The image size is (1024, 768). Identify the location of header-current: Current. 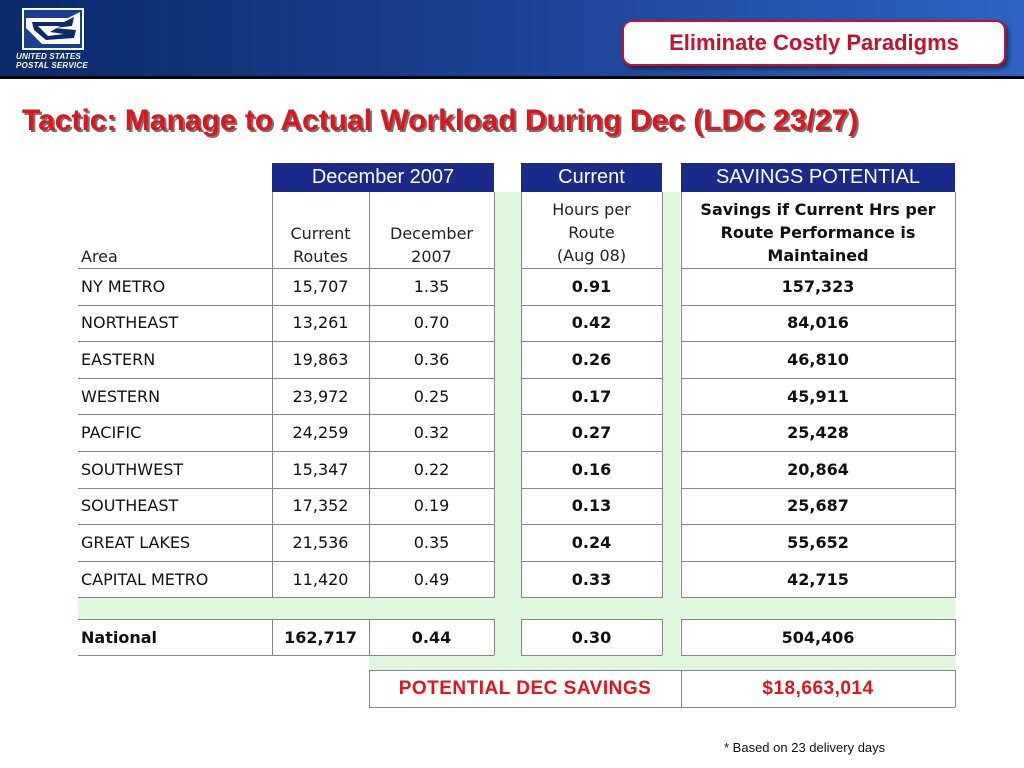
(591, 177).